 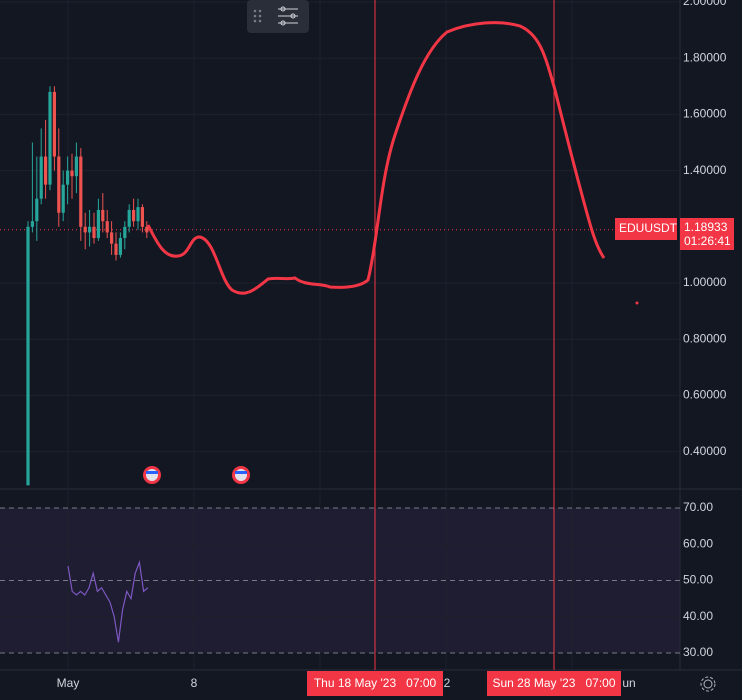 What do you see at coordinates (628, 683) in the screenshot?
I see `time-label: un` at bounding box center [628, 683].